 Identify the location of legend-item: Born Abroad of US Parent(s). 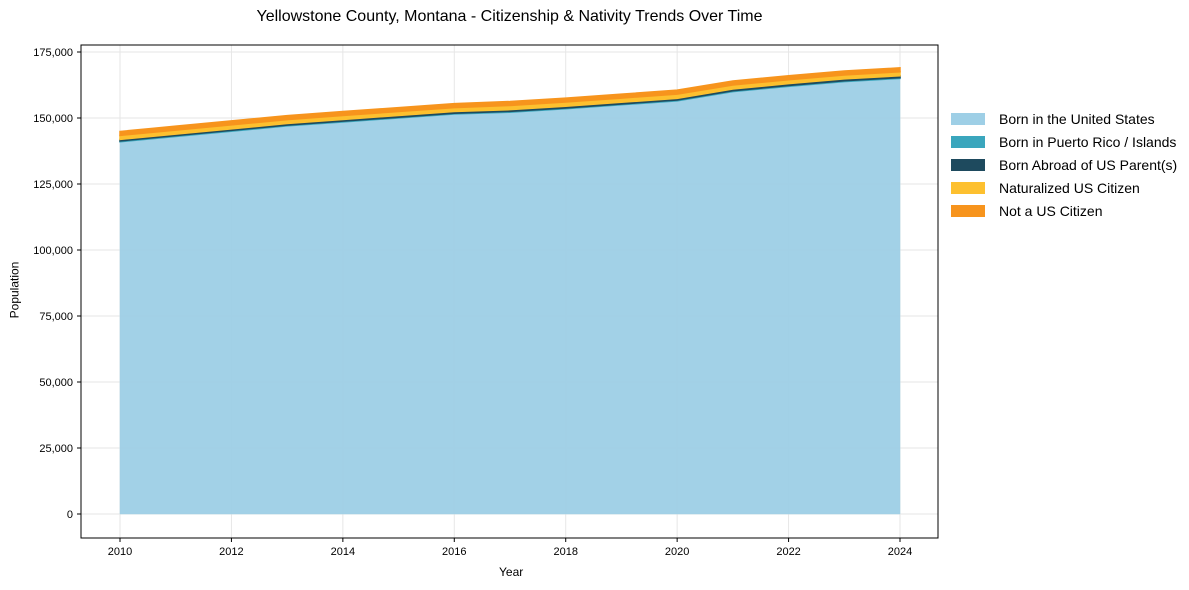
(1064, 164).